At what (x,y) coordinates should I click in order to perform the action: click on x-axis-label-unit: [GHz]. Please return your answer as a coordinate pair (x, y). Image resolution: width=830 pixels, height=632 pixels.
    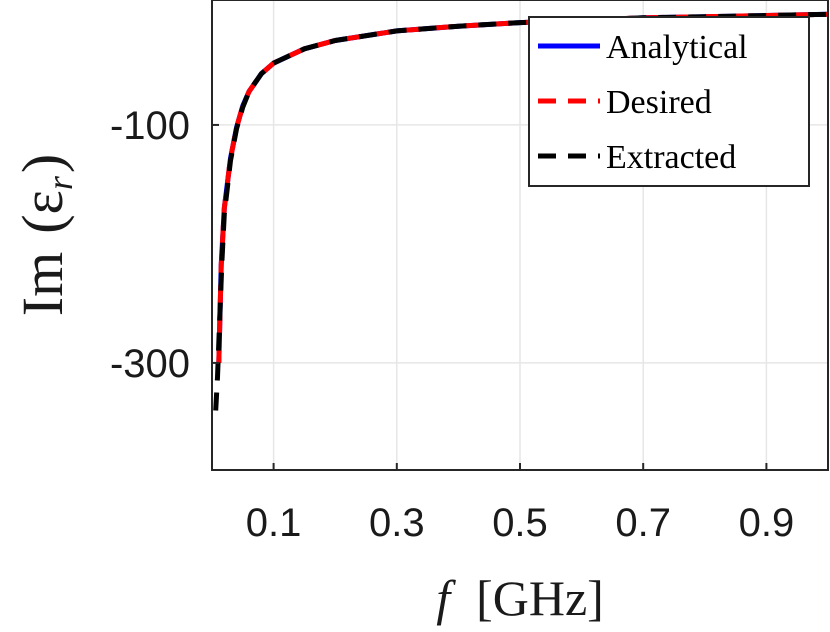
    Looking at the image, I should click on (540, 598).